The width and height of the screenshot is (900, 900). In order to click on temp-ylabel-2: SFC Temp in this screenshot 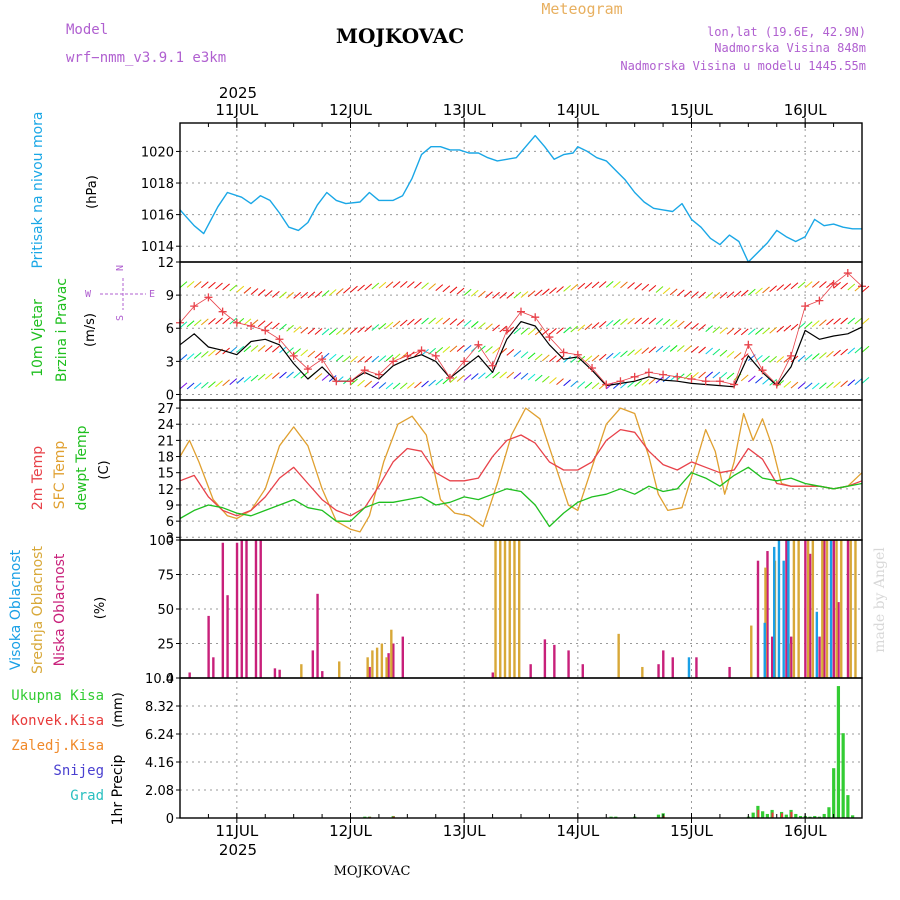, I will do `click(60, 475)`.